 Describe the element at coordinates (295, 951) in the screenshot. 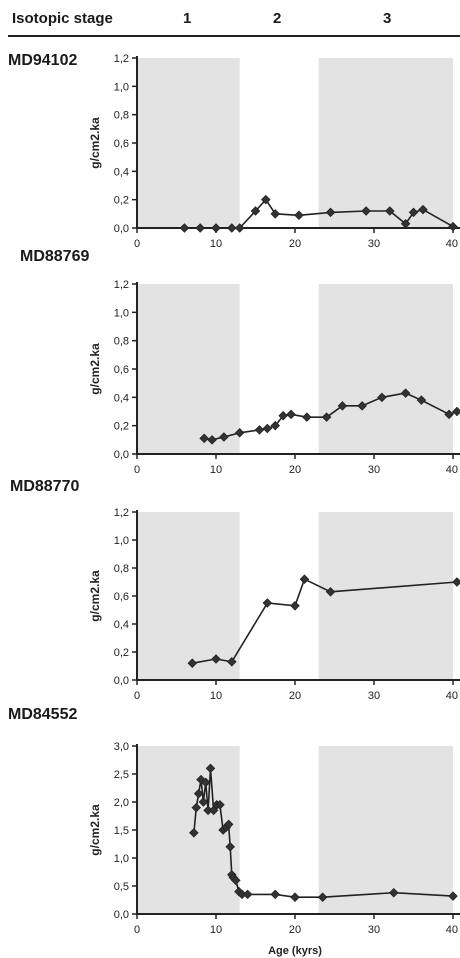

I see `x-axis-label: Age (kyrs)` at that location.